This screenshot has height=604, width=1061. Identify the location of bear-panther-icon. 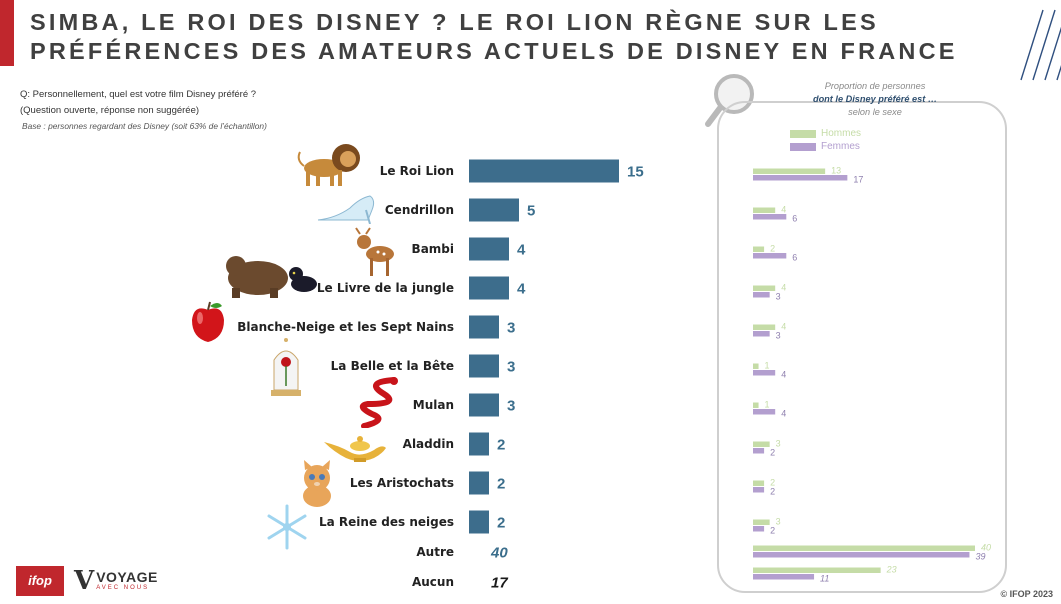
(271, 277).